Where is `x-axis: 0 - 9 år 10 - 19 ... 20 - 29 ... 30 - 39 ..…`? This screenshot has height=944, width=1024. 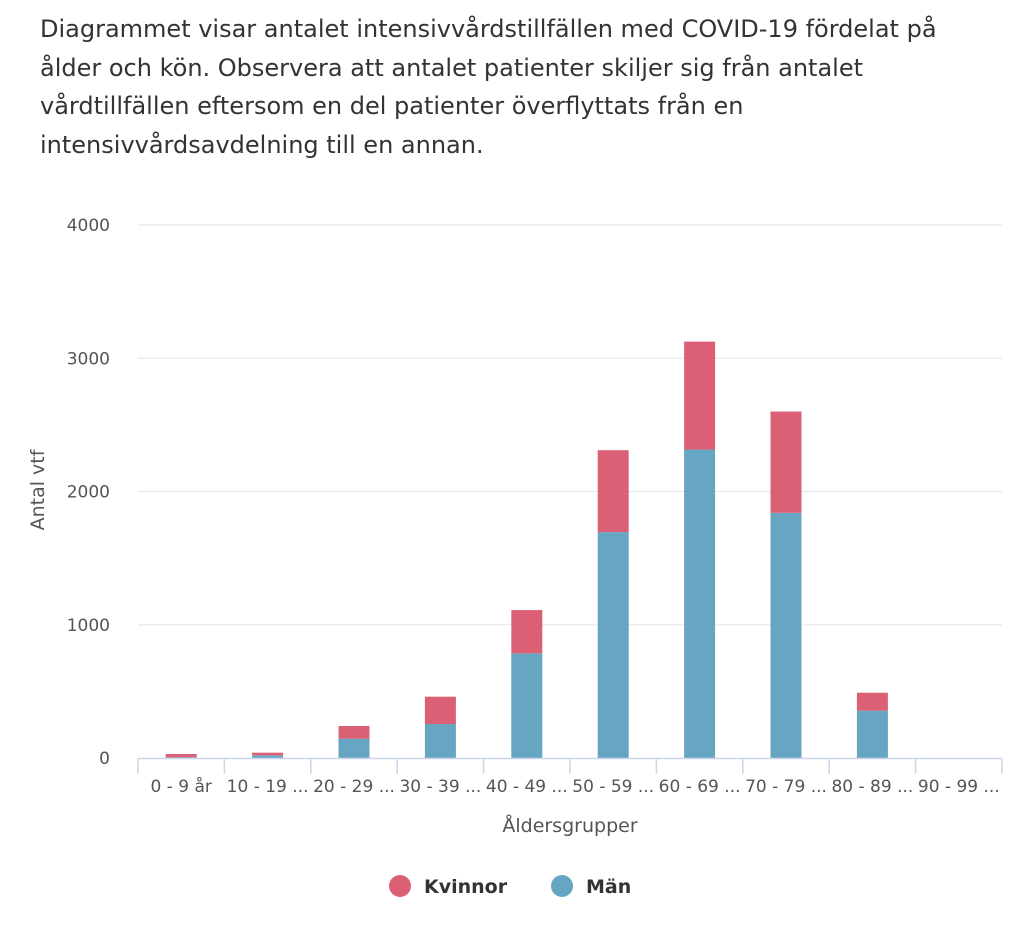
x-axis: 0 - 9 år 10 - 19 ... 20 - 29 ... 30 - 39 ..… is located at coordinates (570, 777).